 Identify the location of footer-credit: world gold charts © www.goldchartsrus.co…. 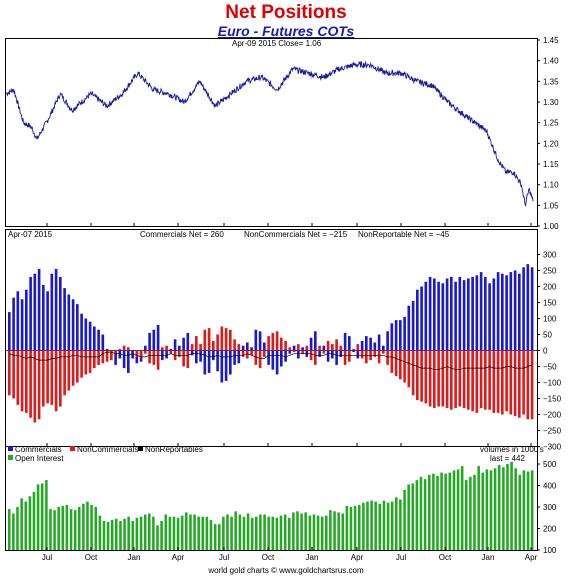
(285, 570).